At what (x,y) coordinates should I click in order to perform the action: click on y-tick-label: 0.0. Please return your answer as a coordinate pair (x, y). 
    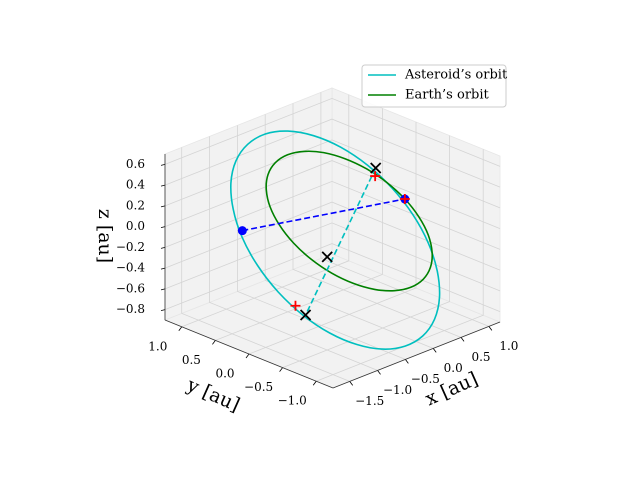
    Looking at the image, I should click on (224, 374).